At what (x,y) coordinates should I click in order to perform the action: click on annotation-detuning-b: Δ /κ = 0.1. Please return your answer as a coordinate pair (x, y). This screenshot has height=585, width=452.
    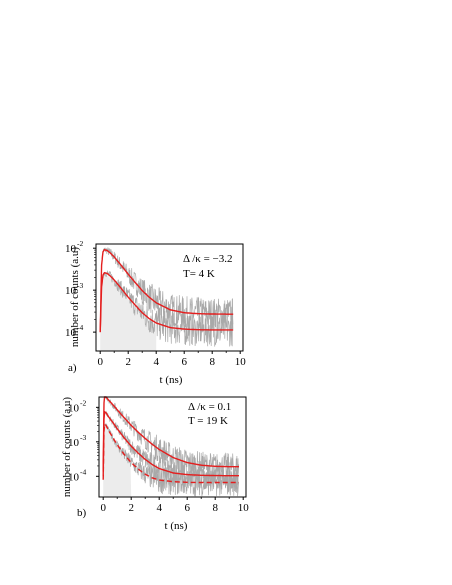
    Looking at the image, I should click on (209, 407).